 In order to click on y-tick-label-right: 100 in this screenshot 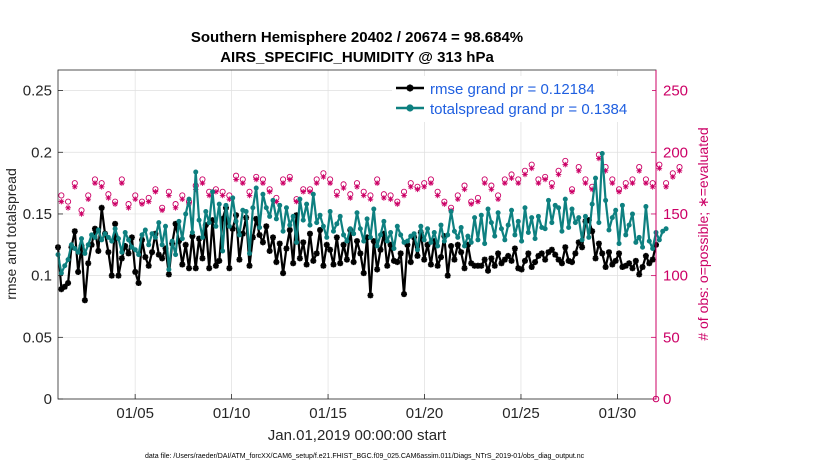, I will do `click(675, 276)`.